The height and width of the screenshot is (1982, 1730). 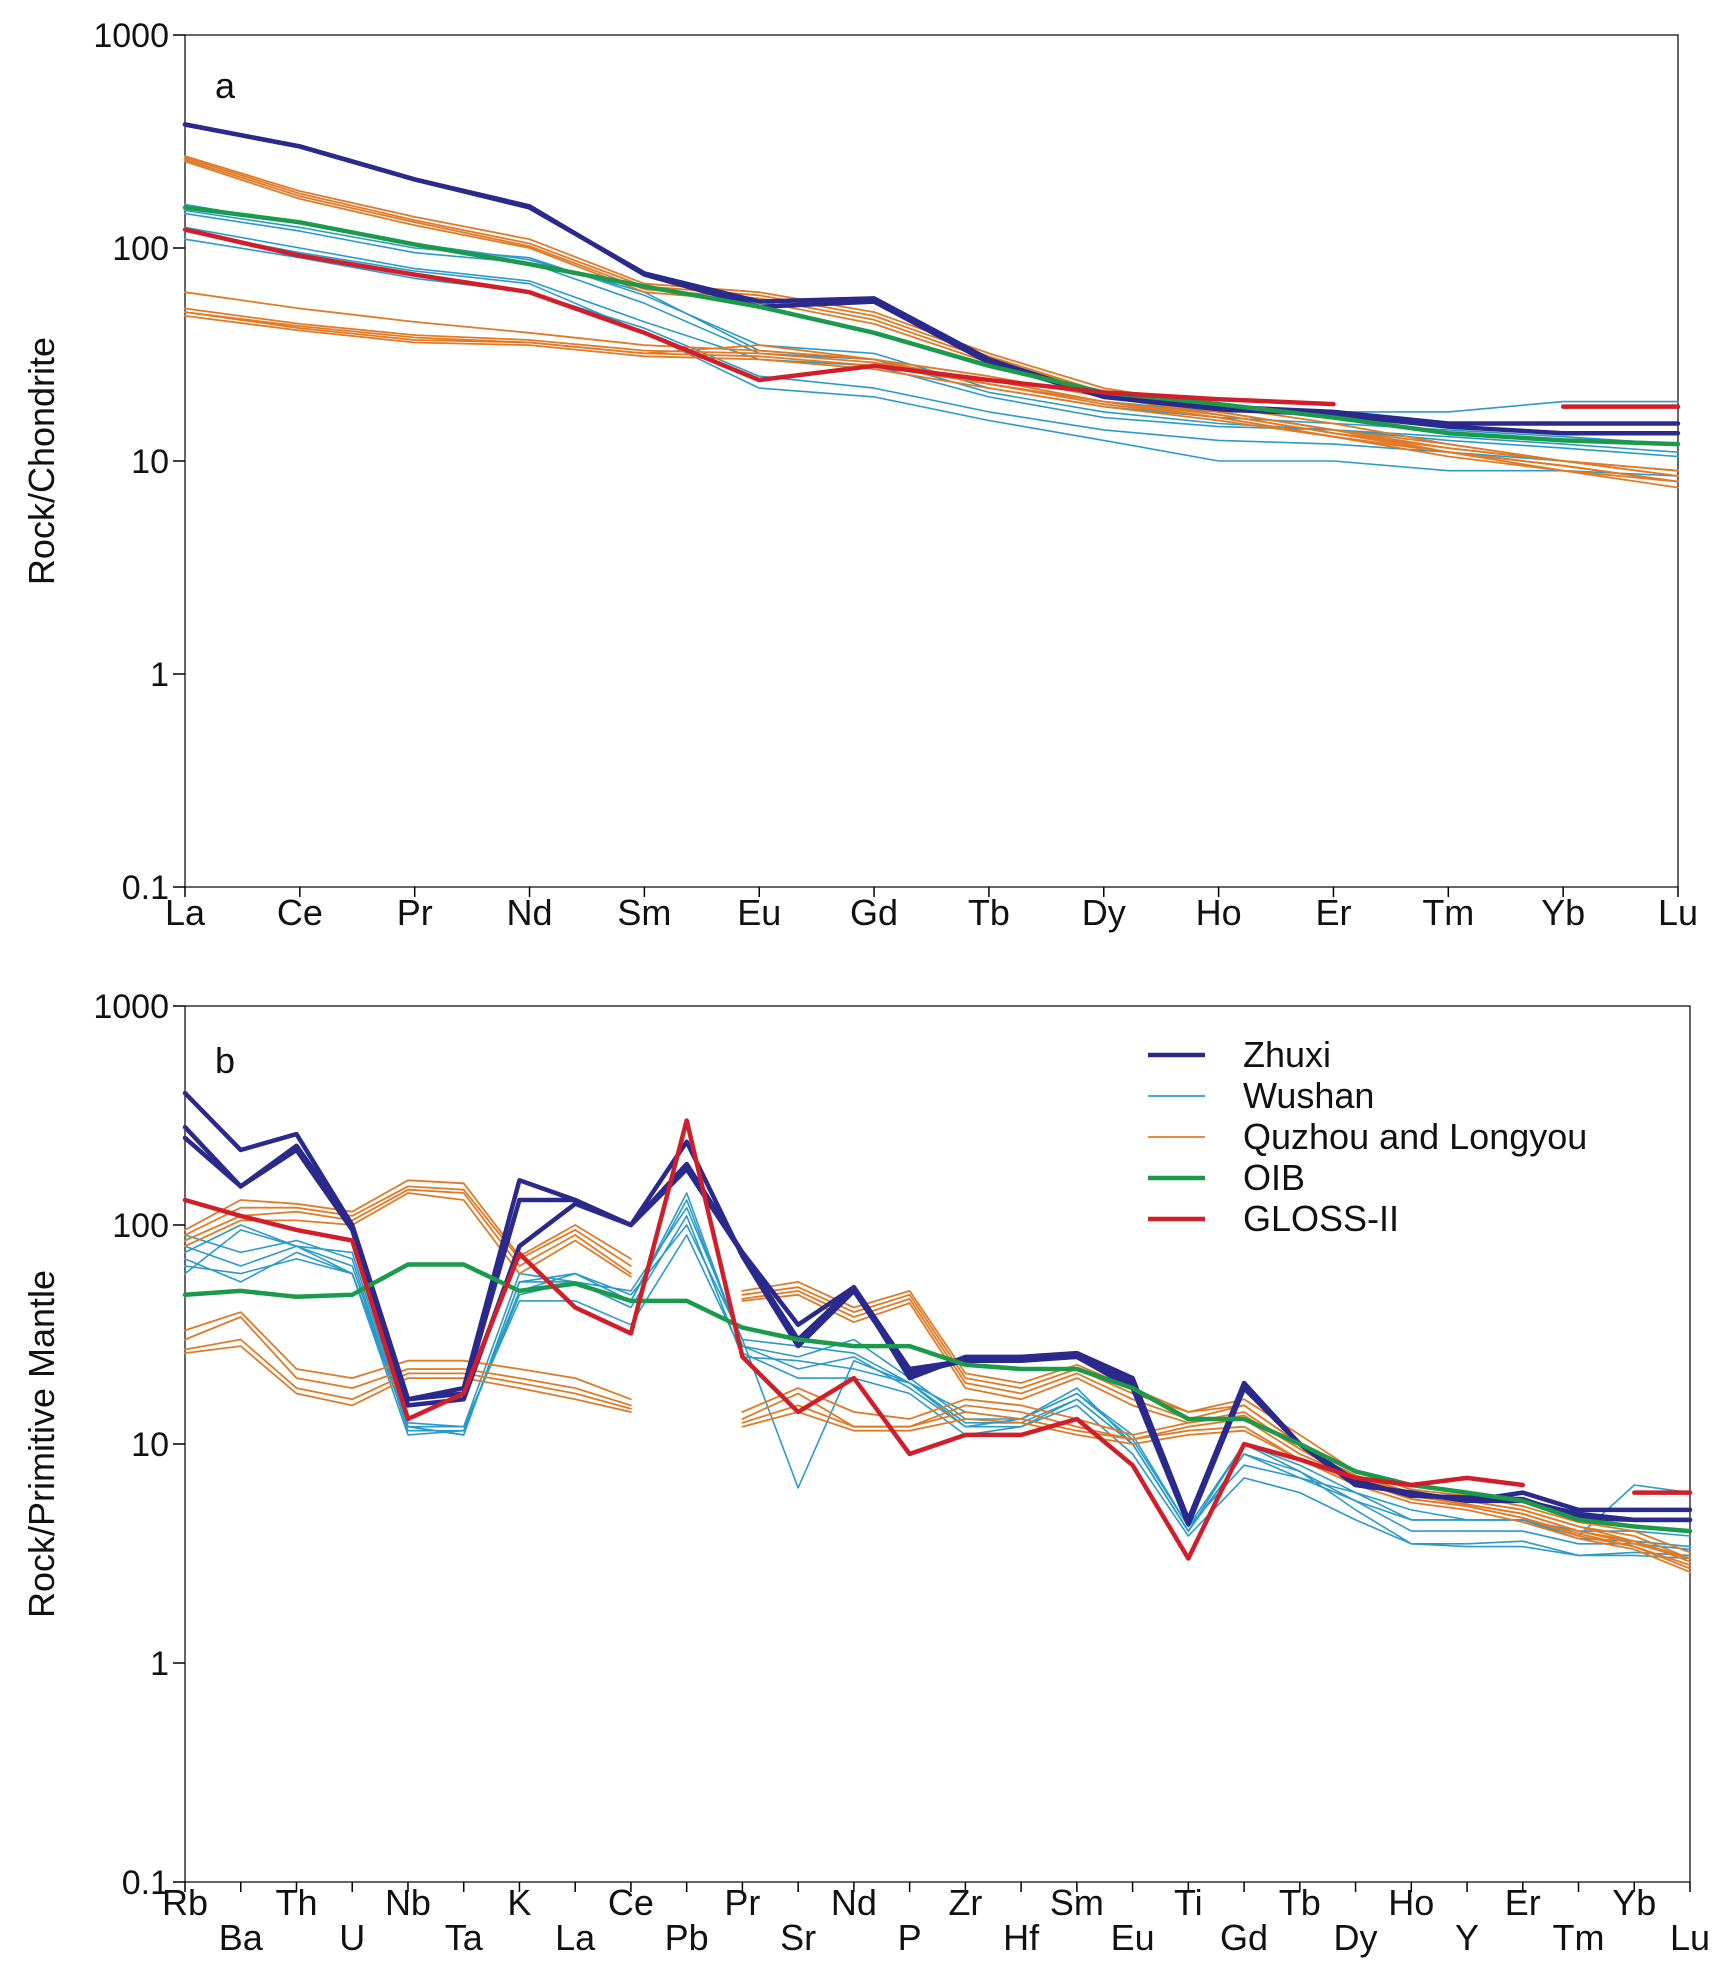 I want to click on x-tick-label-th: Th, so click(x=296, y=1902).